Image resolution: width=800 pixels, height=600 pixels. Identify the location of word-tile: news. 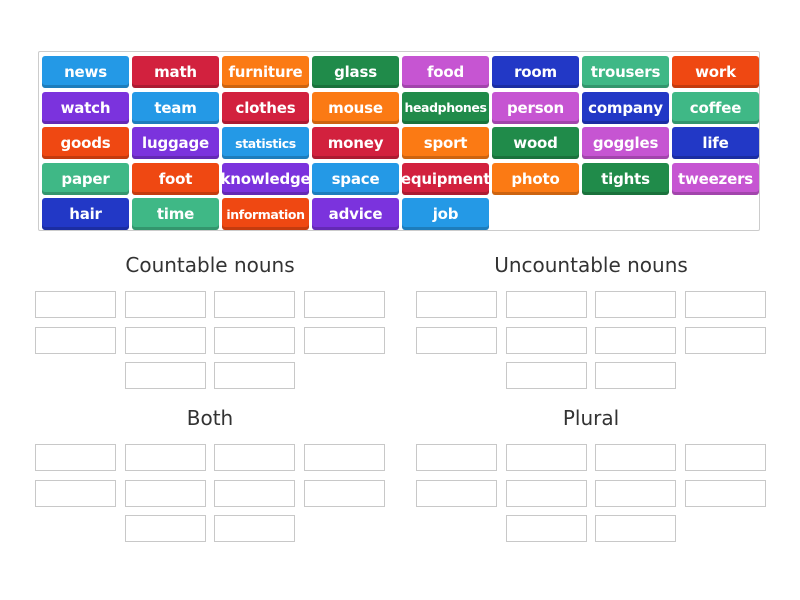
(85, 72).